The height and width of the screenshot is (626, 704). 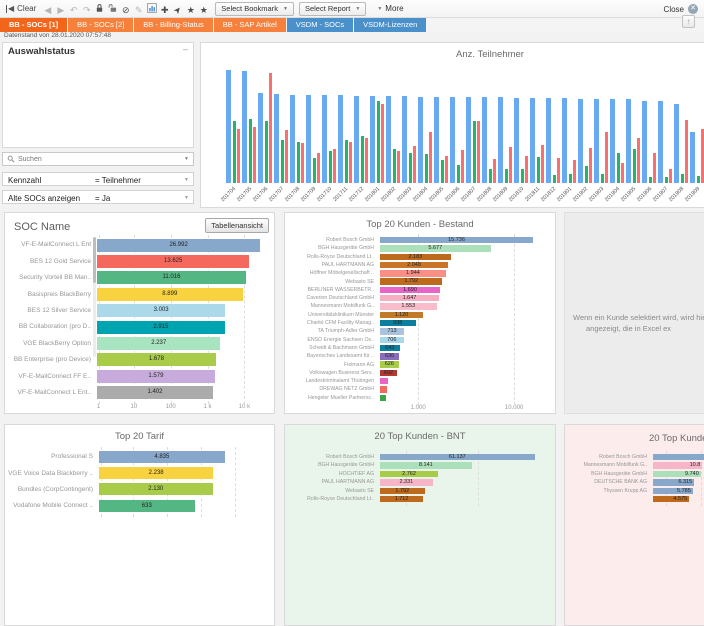 I want to click on bar-hochtief-ag: 2.762, so click(x=409, y=474).